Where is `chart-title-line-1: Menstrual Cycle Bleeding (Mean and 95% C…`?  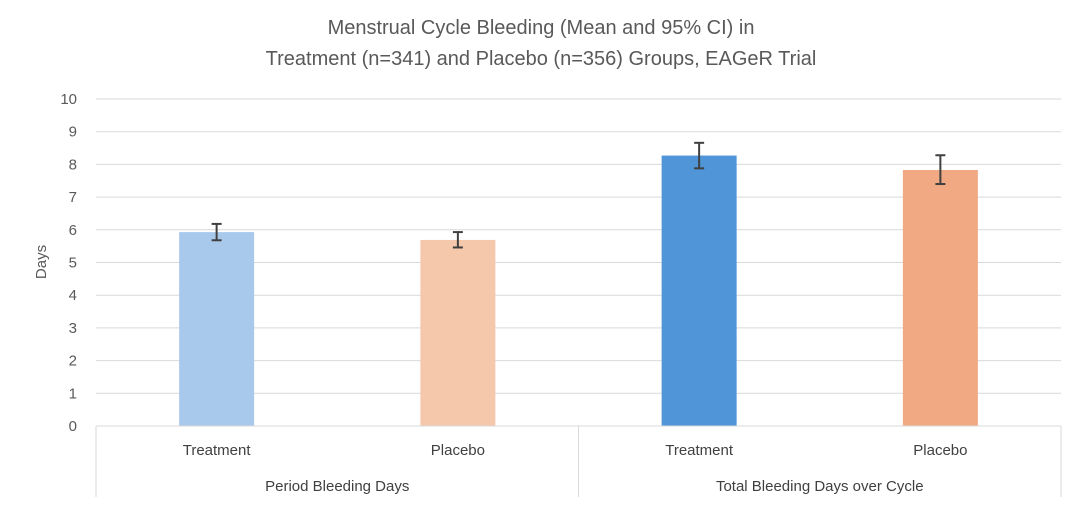
chart-title-line-1: Menstrual Cycle Bleeding (Mean and 95% C… is located at coordinates (541, 28).